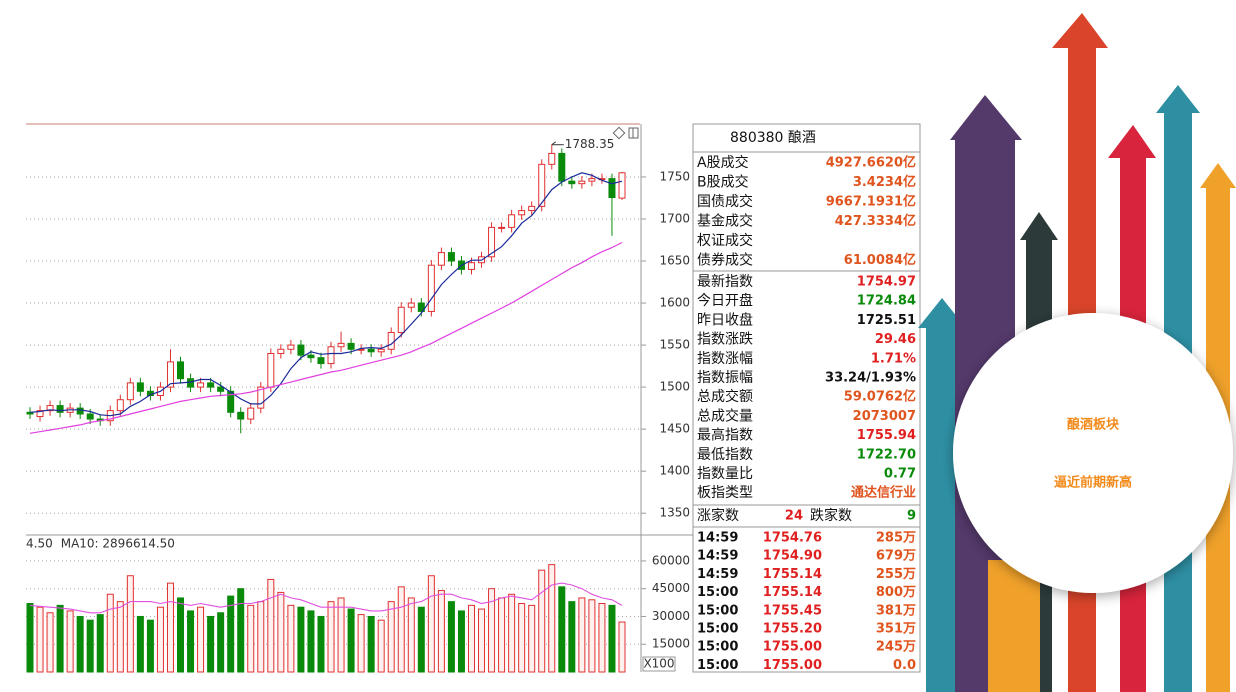 Image resolution: width=1236 pixels, height=692 pixels. Describe the element at coordinates (658, 664) in the screenshot. I see `axis-unit: X100` at that location.